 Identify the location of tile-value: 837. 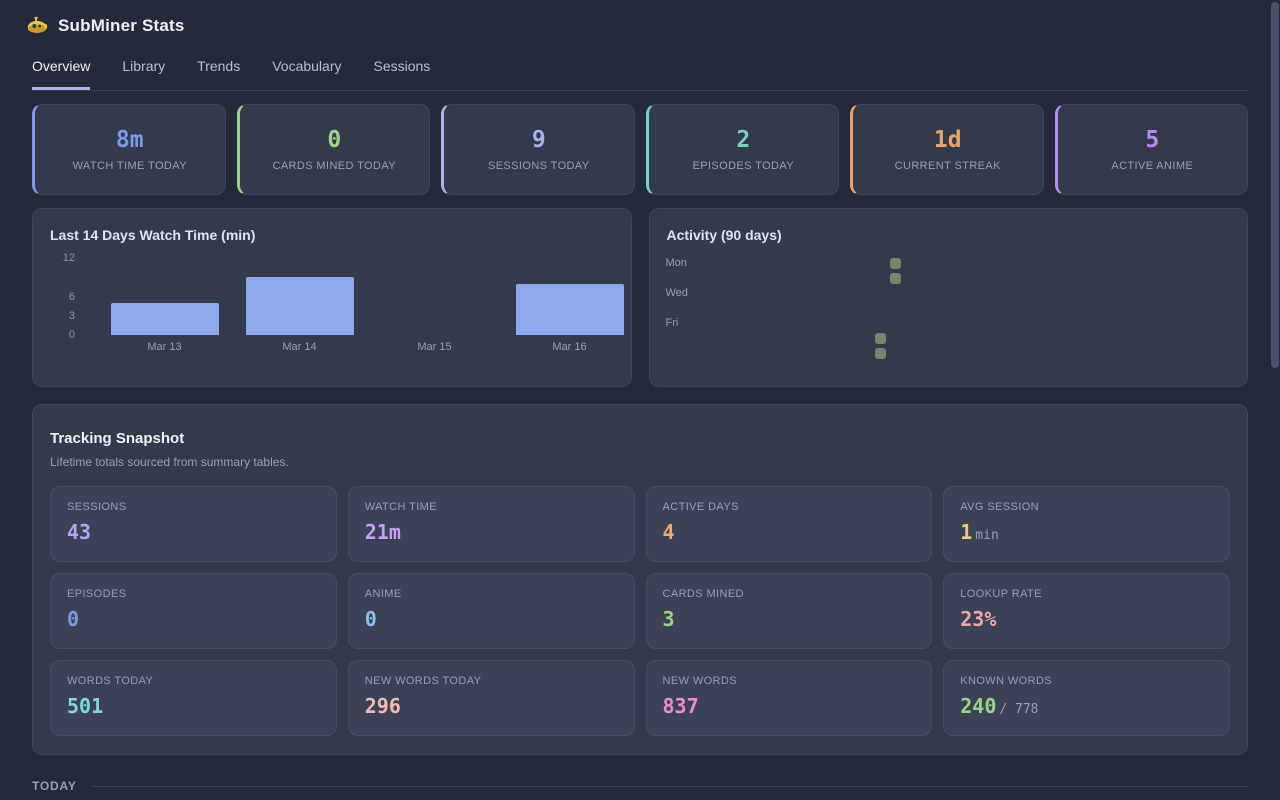
(789, 706).